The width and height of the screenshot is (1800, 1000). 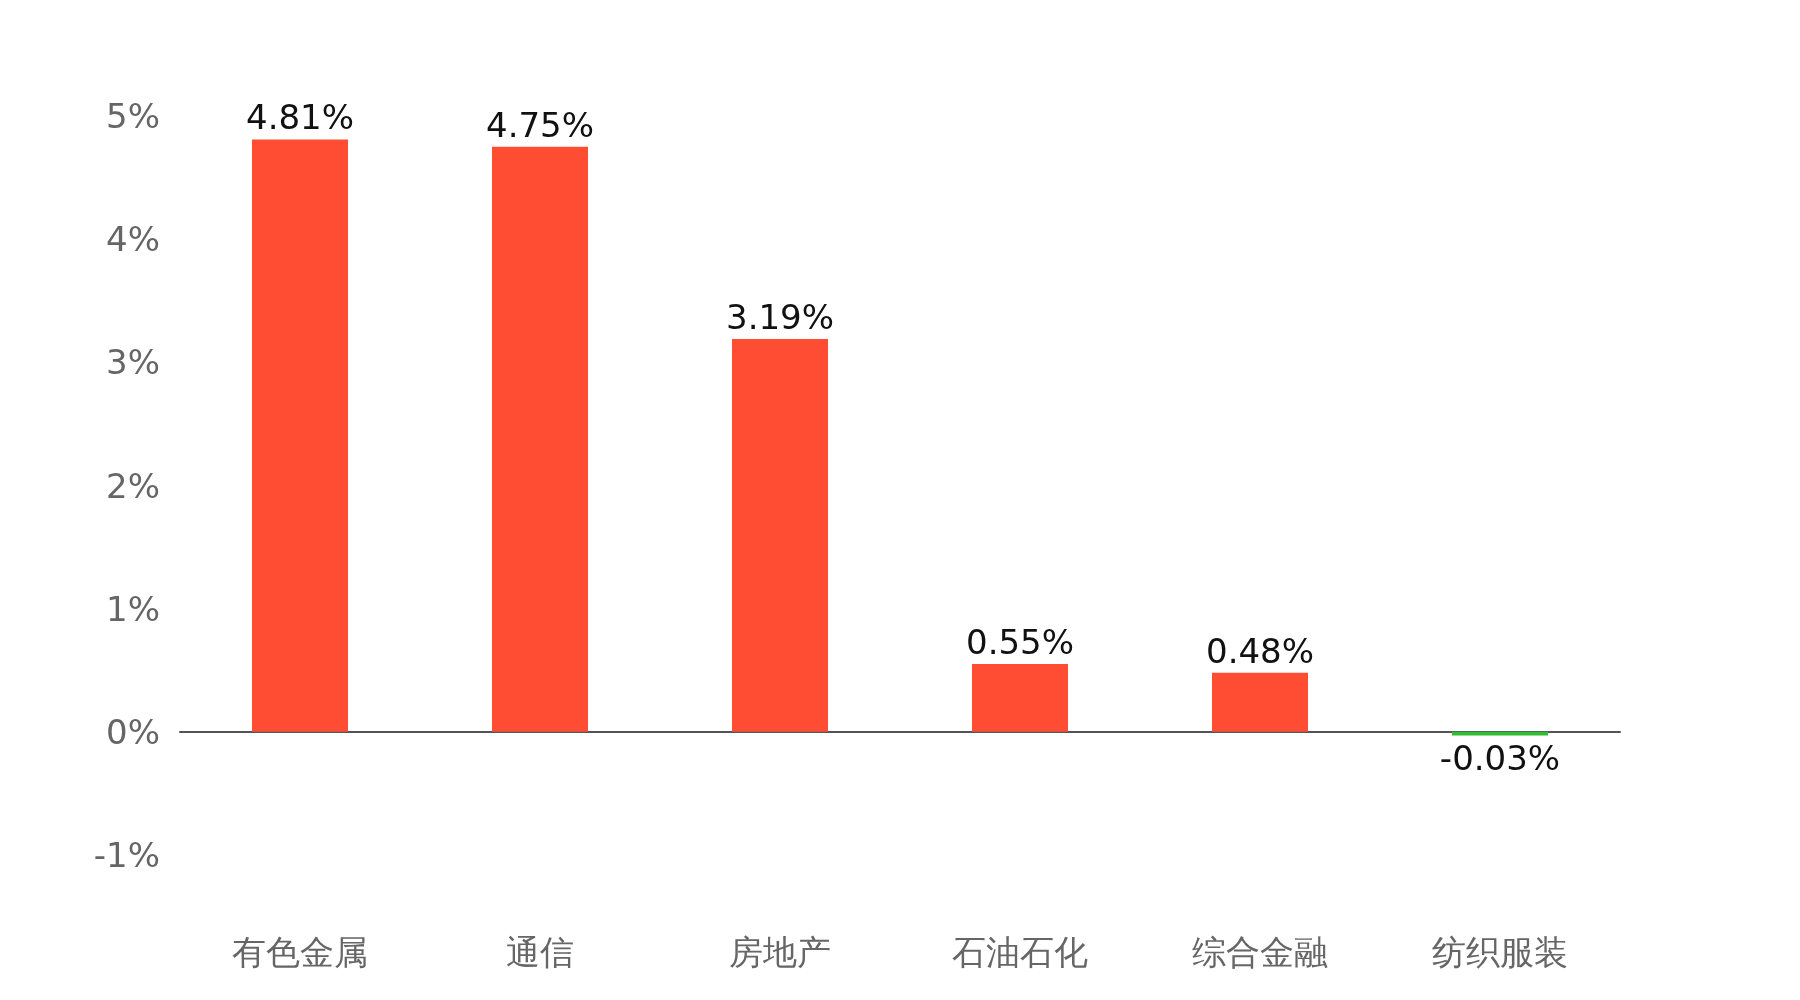 What do you see at coordinates (1260, 952) in the screenshot?
I see `x-tick-label: 综合金融` at bounding box center [1260, 952].